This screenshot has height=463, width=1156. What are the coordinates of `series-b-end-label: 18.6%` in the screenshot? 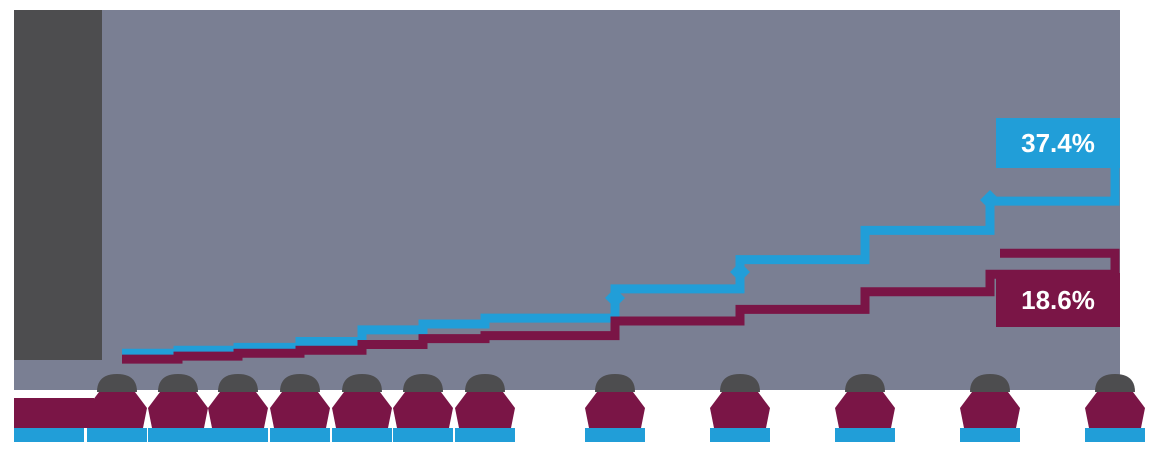 It's located at (1058, 300).